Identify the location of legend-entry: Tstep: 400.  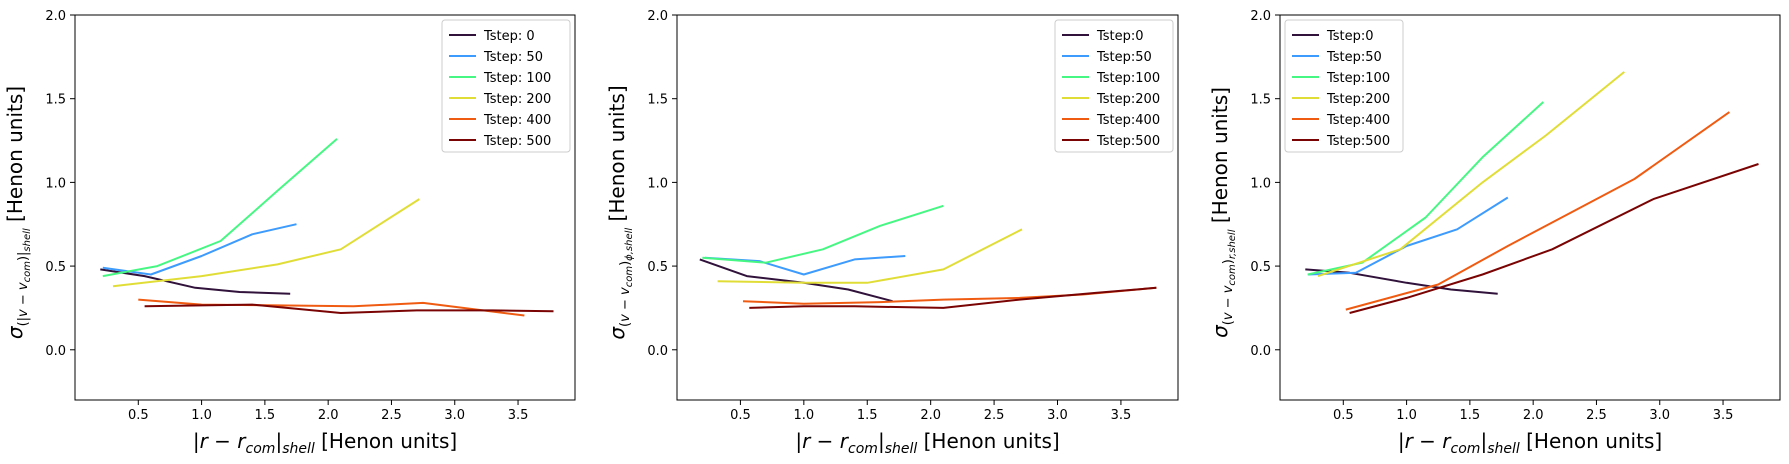
(517, 120).